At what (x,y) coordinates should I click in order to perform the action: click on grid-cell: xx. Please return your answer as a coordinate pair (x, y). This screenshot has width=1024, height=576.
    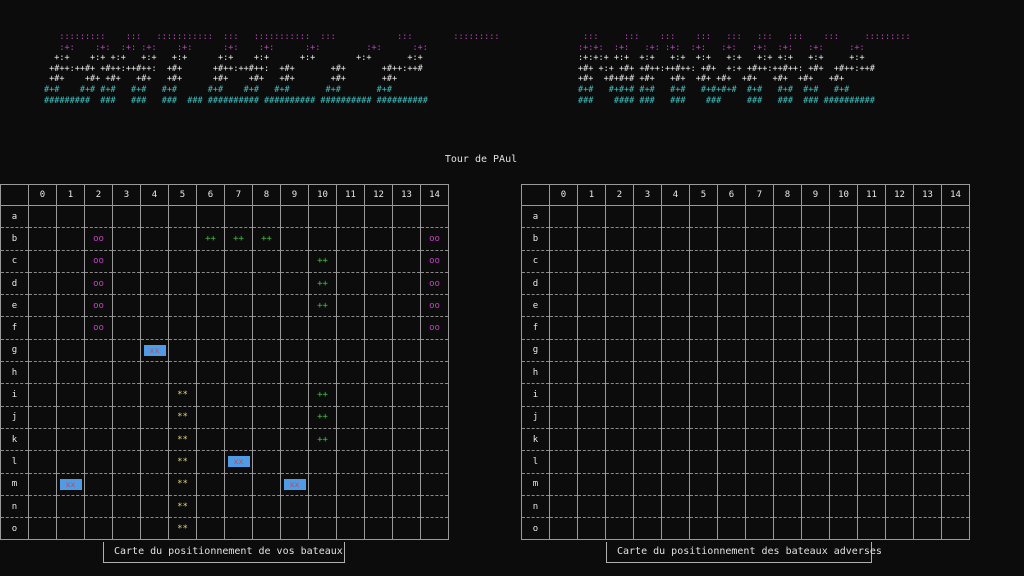
    Looking at the image, I should click on (294, 484).